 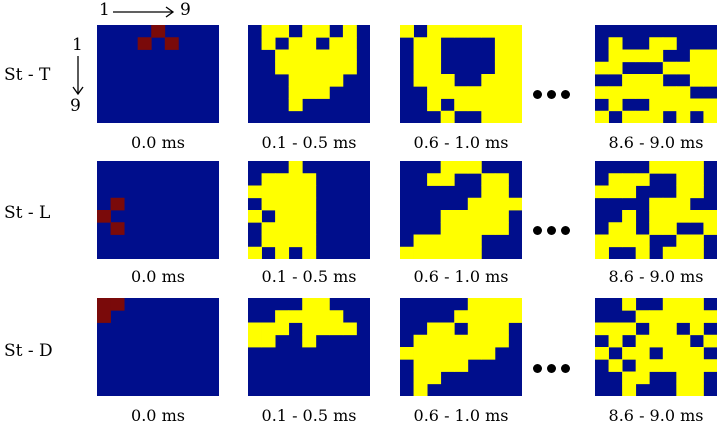 What do you see at coordinates (158, 276) in the screenshot?
I see `time-label: 0.0 ms` at bounding box center [158, 276].